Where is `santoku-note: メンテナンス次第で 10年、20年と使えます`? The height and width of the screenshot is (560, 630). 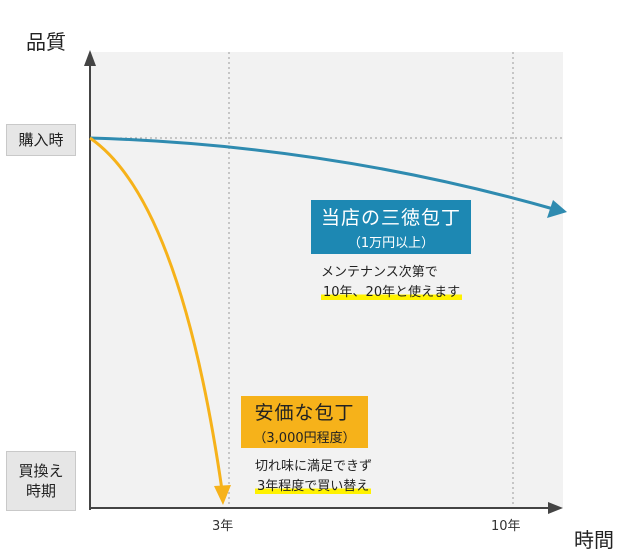 santoku-note: メンテナンス次第で 10年、20年と使えます is located at coordinates (392, 283).